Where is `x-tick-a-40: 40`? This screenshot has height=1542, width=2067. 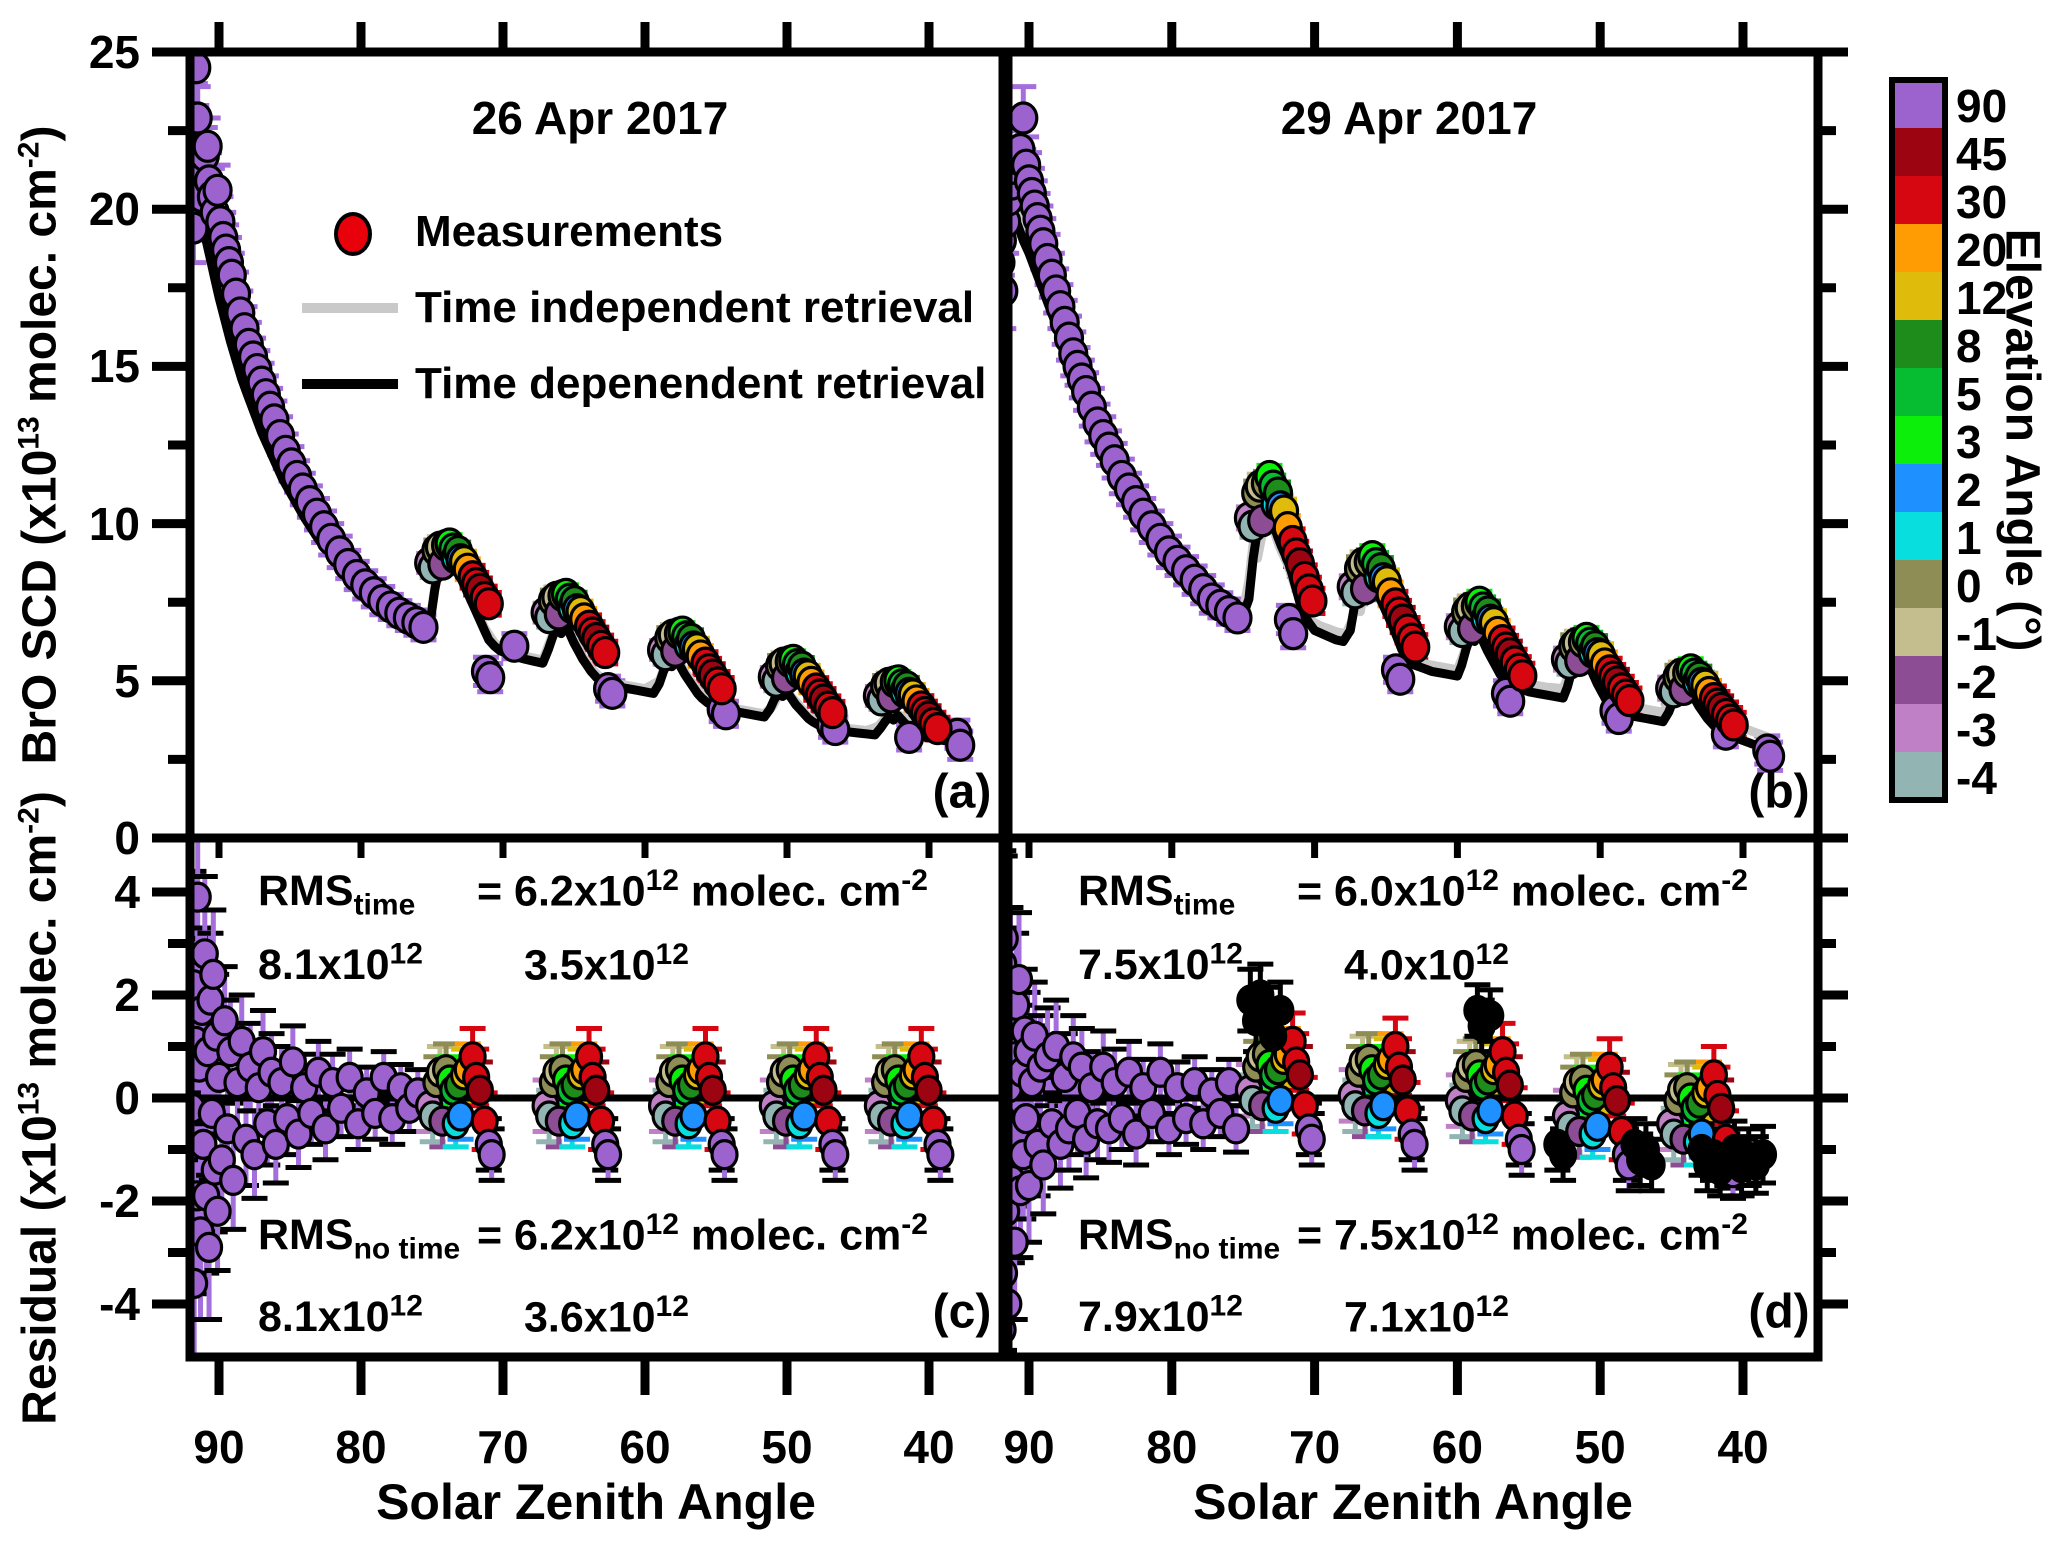 x-tick-a-40: 40 is located at coordinates (929, 1447).